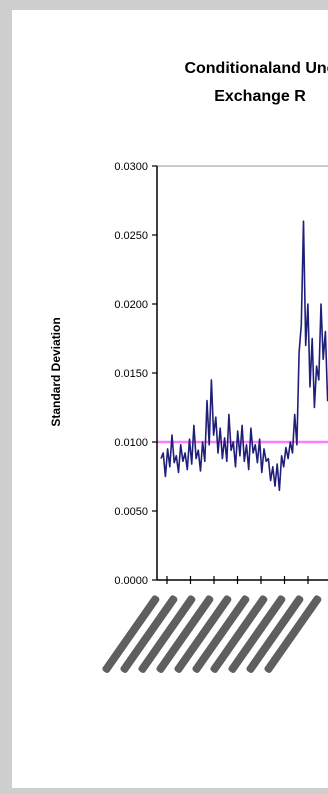 Image resolution: width=328 pixels, height=794 pixels. Describe the element at coordinates (131, 305) in the screenshot. I see `y-tick-label: 0.0200` at that location.